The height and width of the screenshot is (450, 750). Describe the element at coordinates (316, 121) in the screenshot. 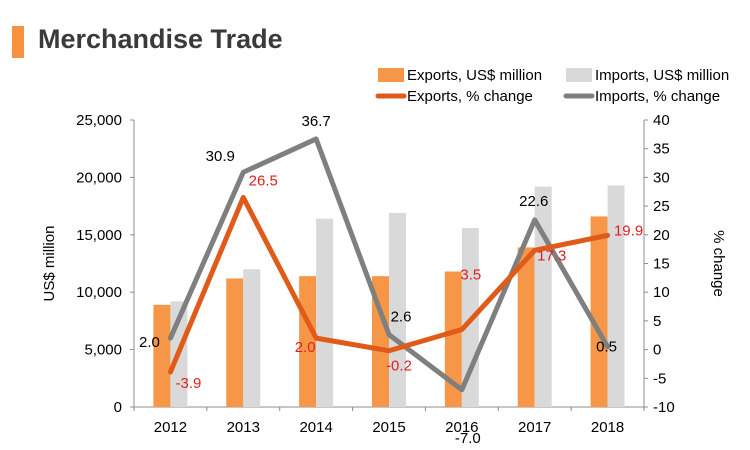

I see `imports-change-label: 36.7` at that location.